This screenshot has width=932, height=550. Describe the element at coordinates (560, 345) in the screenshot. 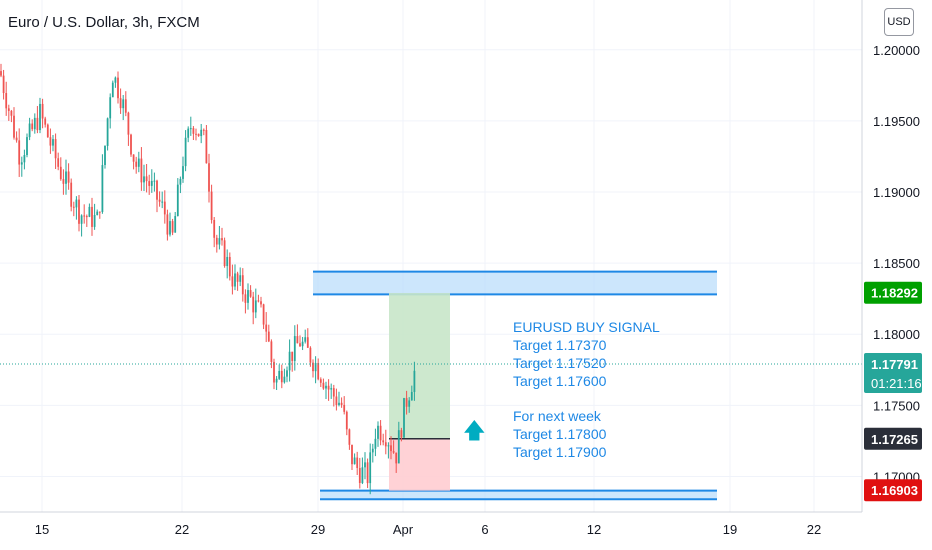

I see `target-line: Target 1.17370` at that location.